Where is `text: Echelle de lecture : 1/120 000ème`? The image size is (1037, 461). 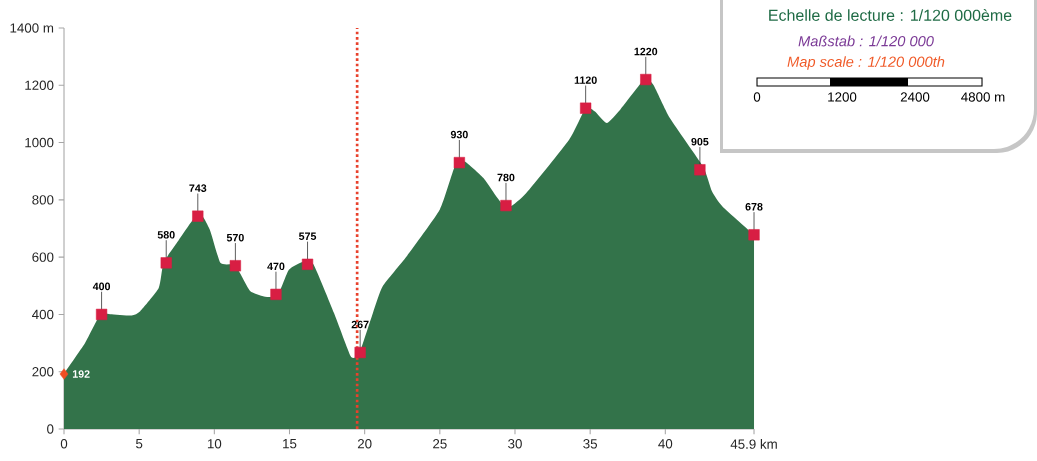 text: Echelle de lecture : 1/120 000ème is located at coordinates (890, 15).